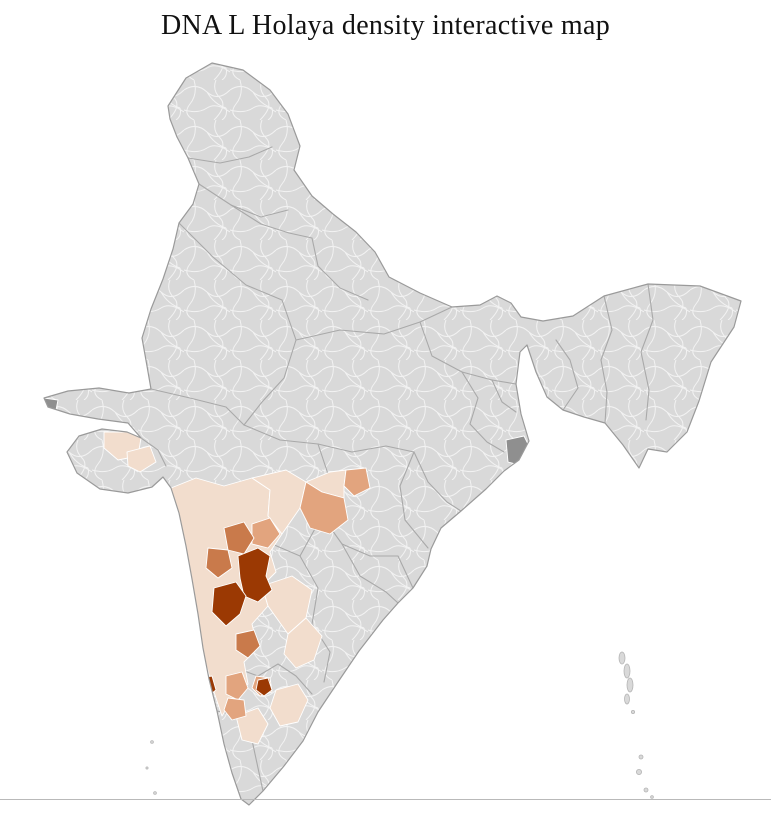  What do you see at coordinates (385, 25) in the screenshot?
I see `page-title: DNA L Holaya density interactive map` at bounding box center [385, 25].